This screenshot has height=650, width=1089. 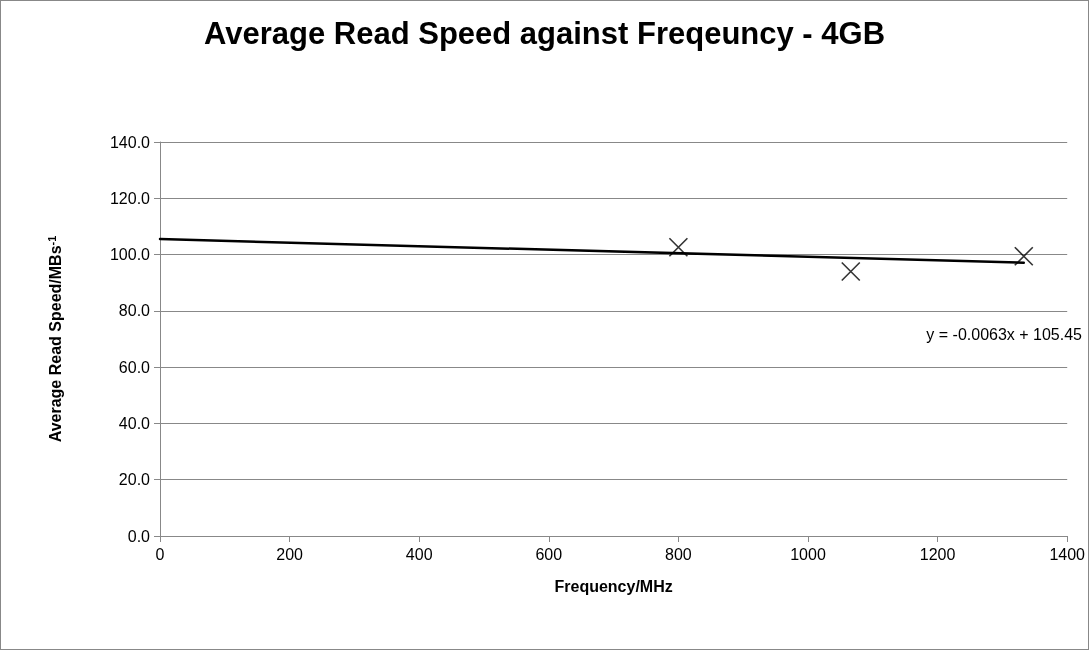 What do you see at coordinates (130, 198) in the screenshot?
I see `y-tick-label: 120.0` at bounding box center [130, 198].